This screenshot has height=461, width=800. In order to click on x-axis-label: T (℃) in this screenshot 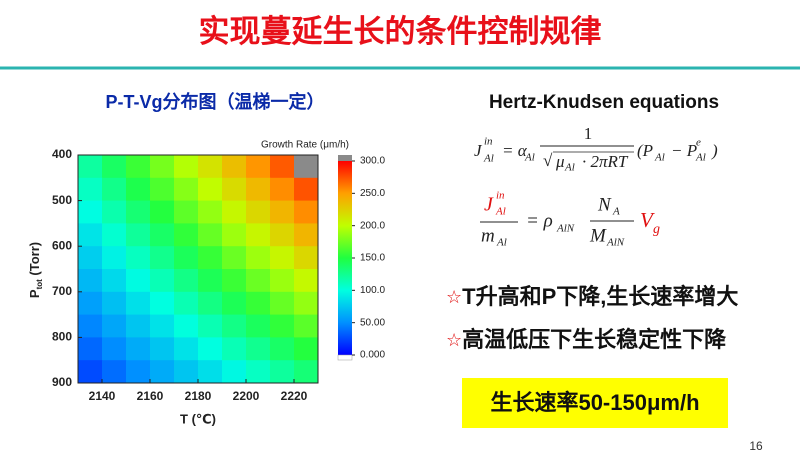, I will do `click(198, 418)`.